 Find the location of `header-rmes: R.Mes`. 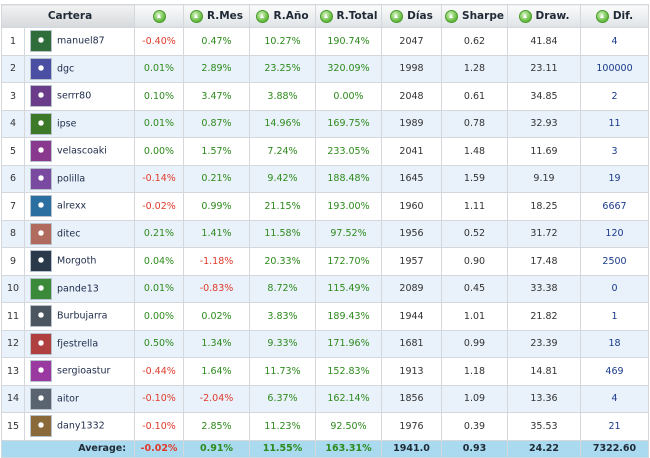

header-rmes: R.Mes is located at coordinates (216, 16).